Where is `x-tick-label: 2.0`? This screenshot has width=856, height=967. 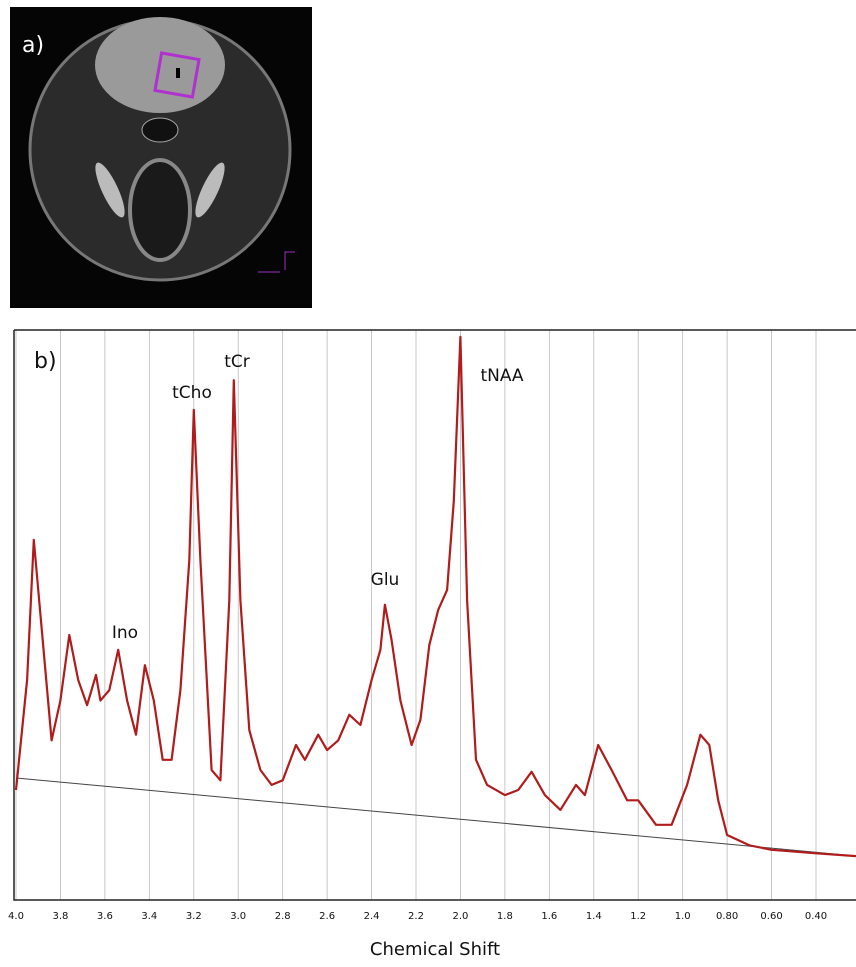
x-tick-label: 2.0 is located at coordinates (460, 916).